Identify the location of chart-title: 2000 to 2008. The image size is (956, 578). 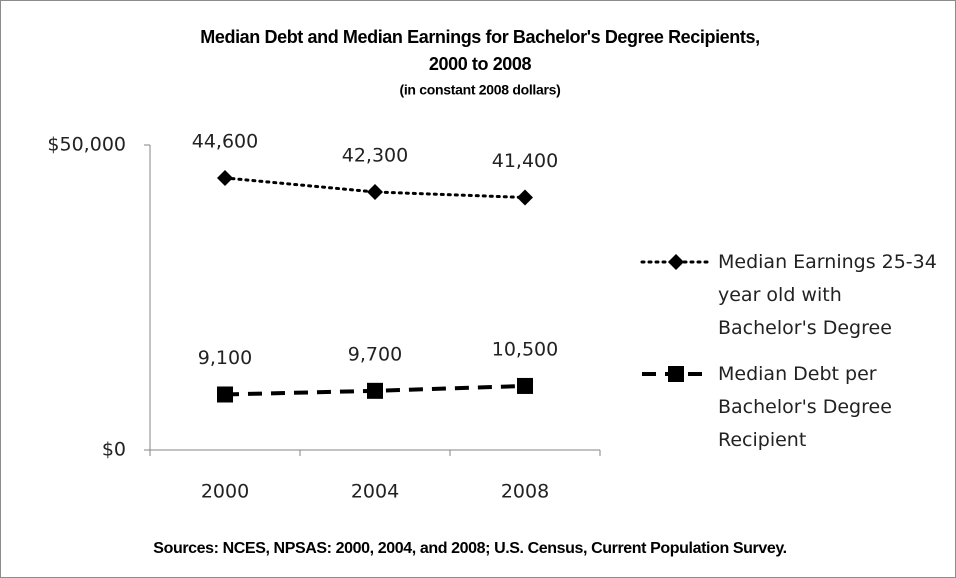
(480, 64).